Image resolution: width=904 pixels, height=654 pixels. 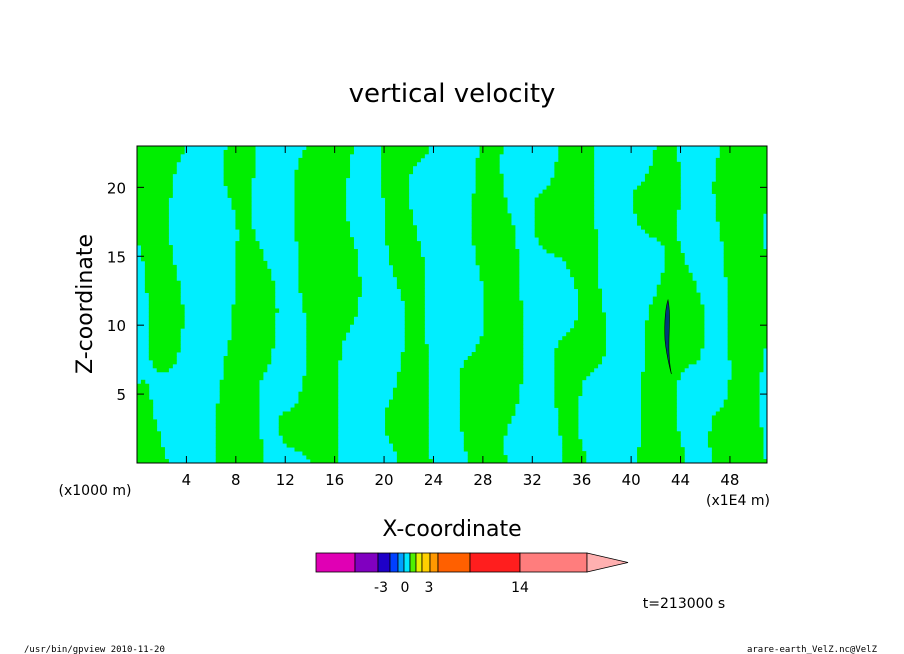 I want to click on colorbar, so click(x=472, y=562).